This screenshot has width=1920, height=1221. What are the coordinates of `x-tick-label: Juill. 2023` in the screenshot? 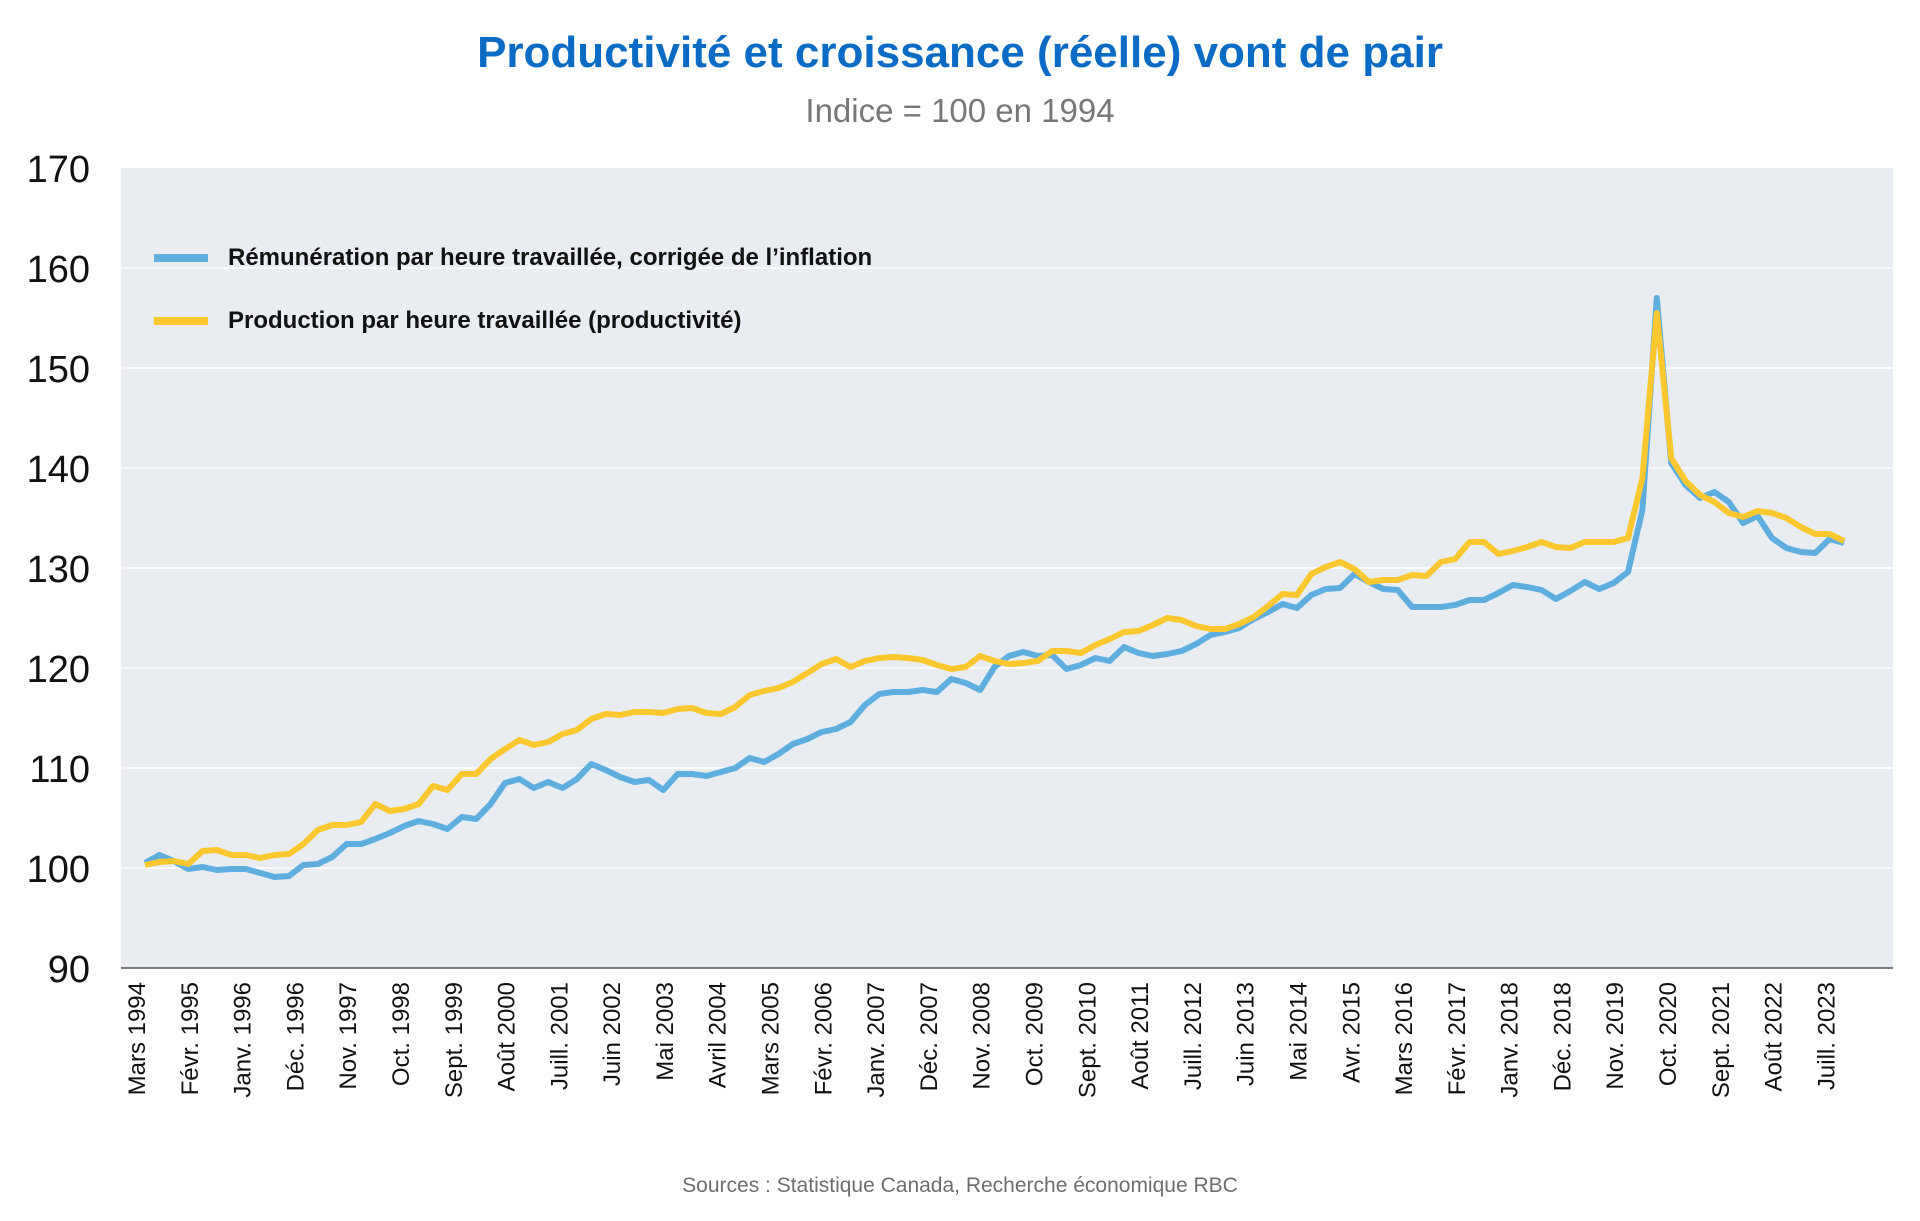 It's located at (1826, 1036).